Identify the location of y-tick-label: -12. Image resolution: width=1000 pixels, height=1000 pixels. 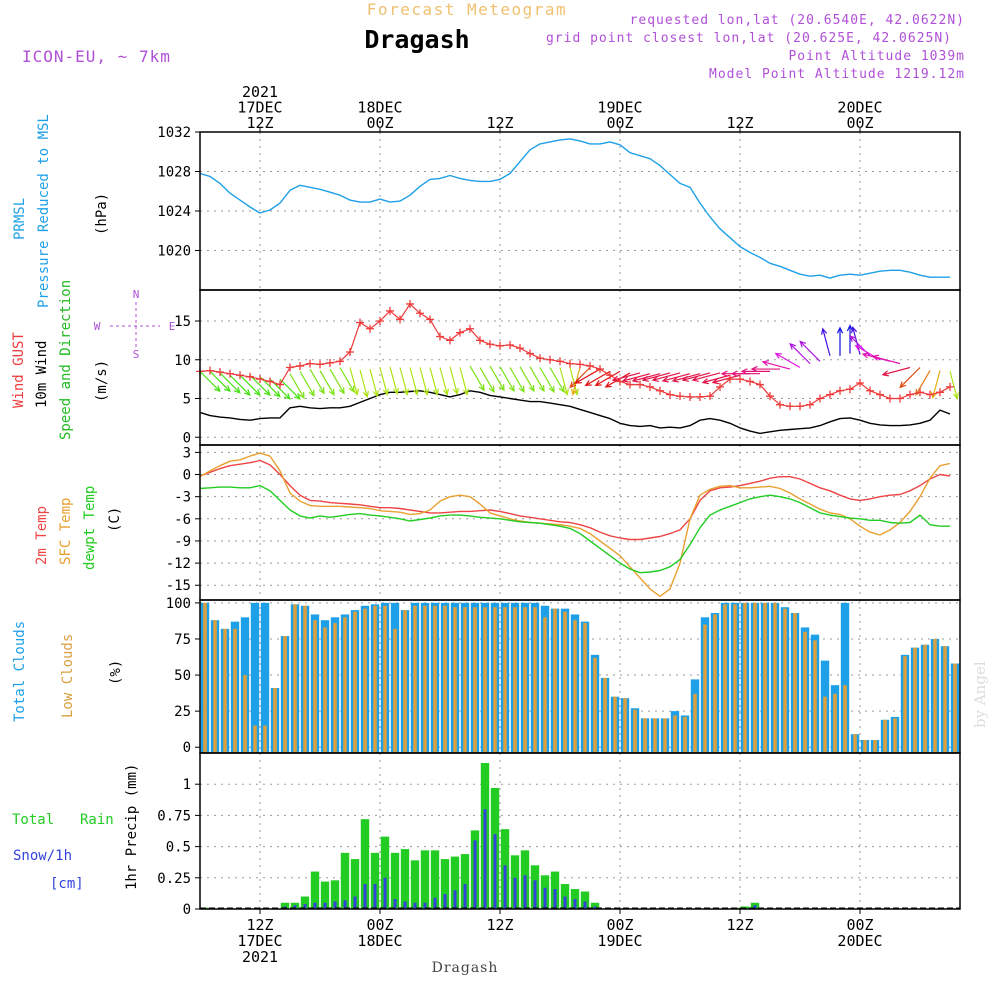
(178, 564).